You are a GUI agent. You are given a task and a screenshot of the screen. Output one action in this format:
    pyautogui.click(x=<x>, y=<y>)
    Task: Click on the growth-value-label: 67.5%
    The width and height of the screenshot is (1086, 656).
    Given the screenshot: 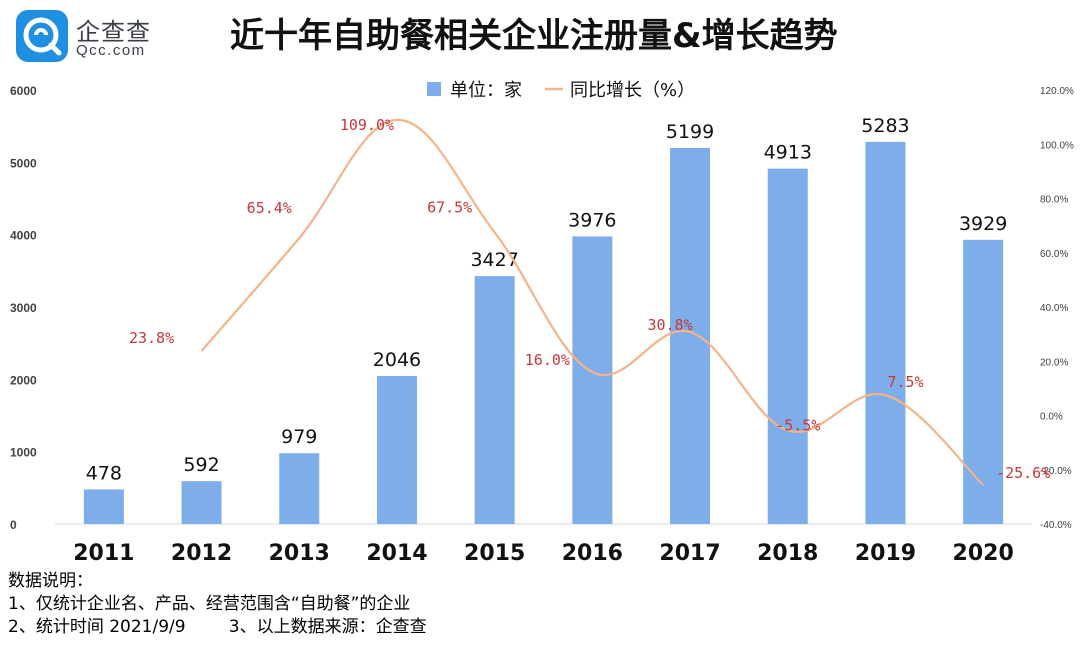 What is the action you would take?
    pyautogui.click(x=449, y=207)
    